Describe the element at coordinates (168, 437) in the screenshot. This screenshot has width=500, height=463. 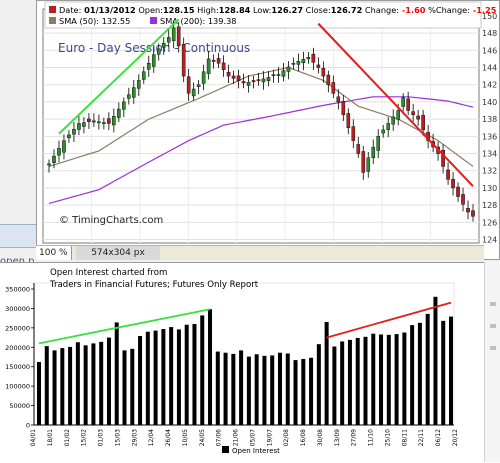
I see `oi-x-tick-label: 26/04` at that location.